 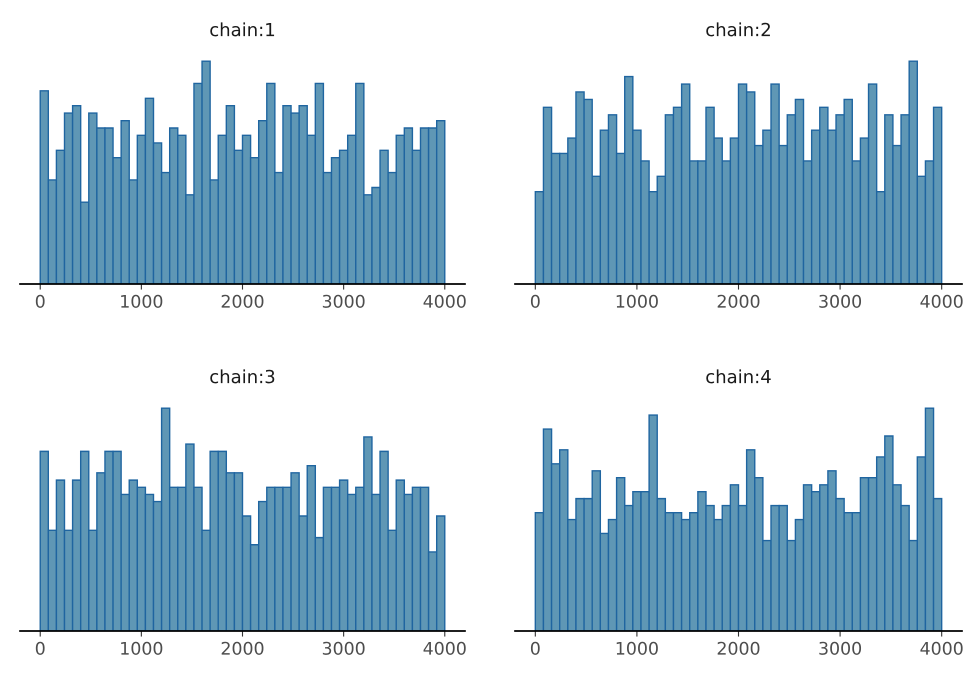 I want to click on chart-title: chain:4, so click(x=738, y=376).